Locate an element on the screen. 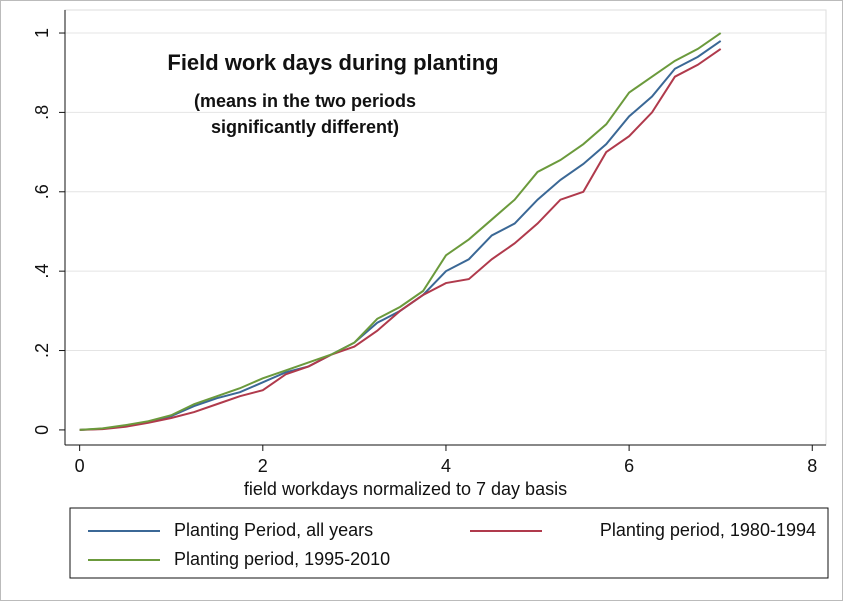 Image resolution: width=843 pixels, height=606 pixels. y-tick-label: .8 is located at coordinates (42, 112).